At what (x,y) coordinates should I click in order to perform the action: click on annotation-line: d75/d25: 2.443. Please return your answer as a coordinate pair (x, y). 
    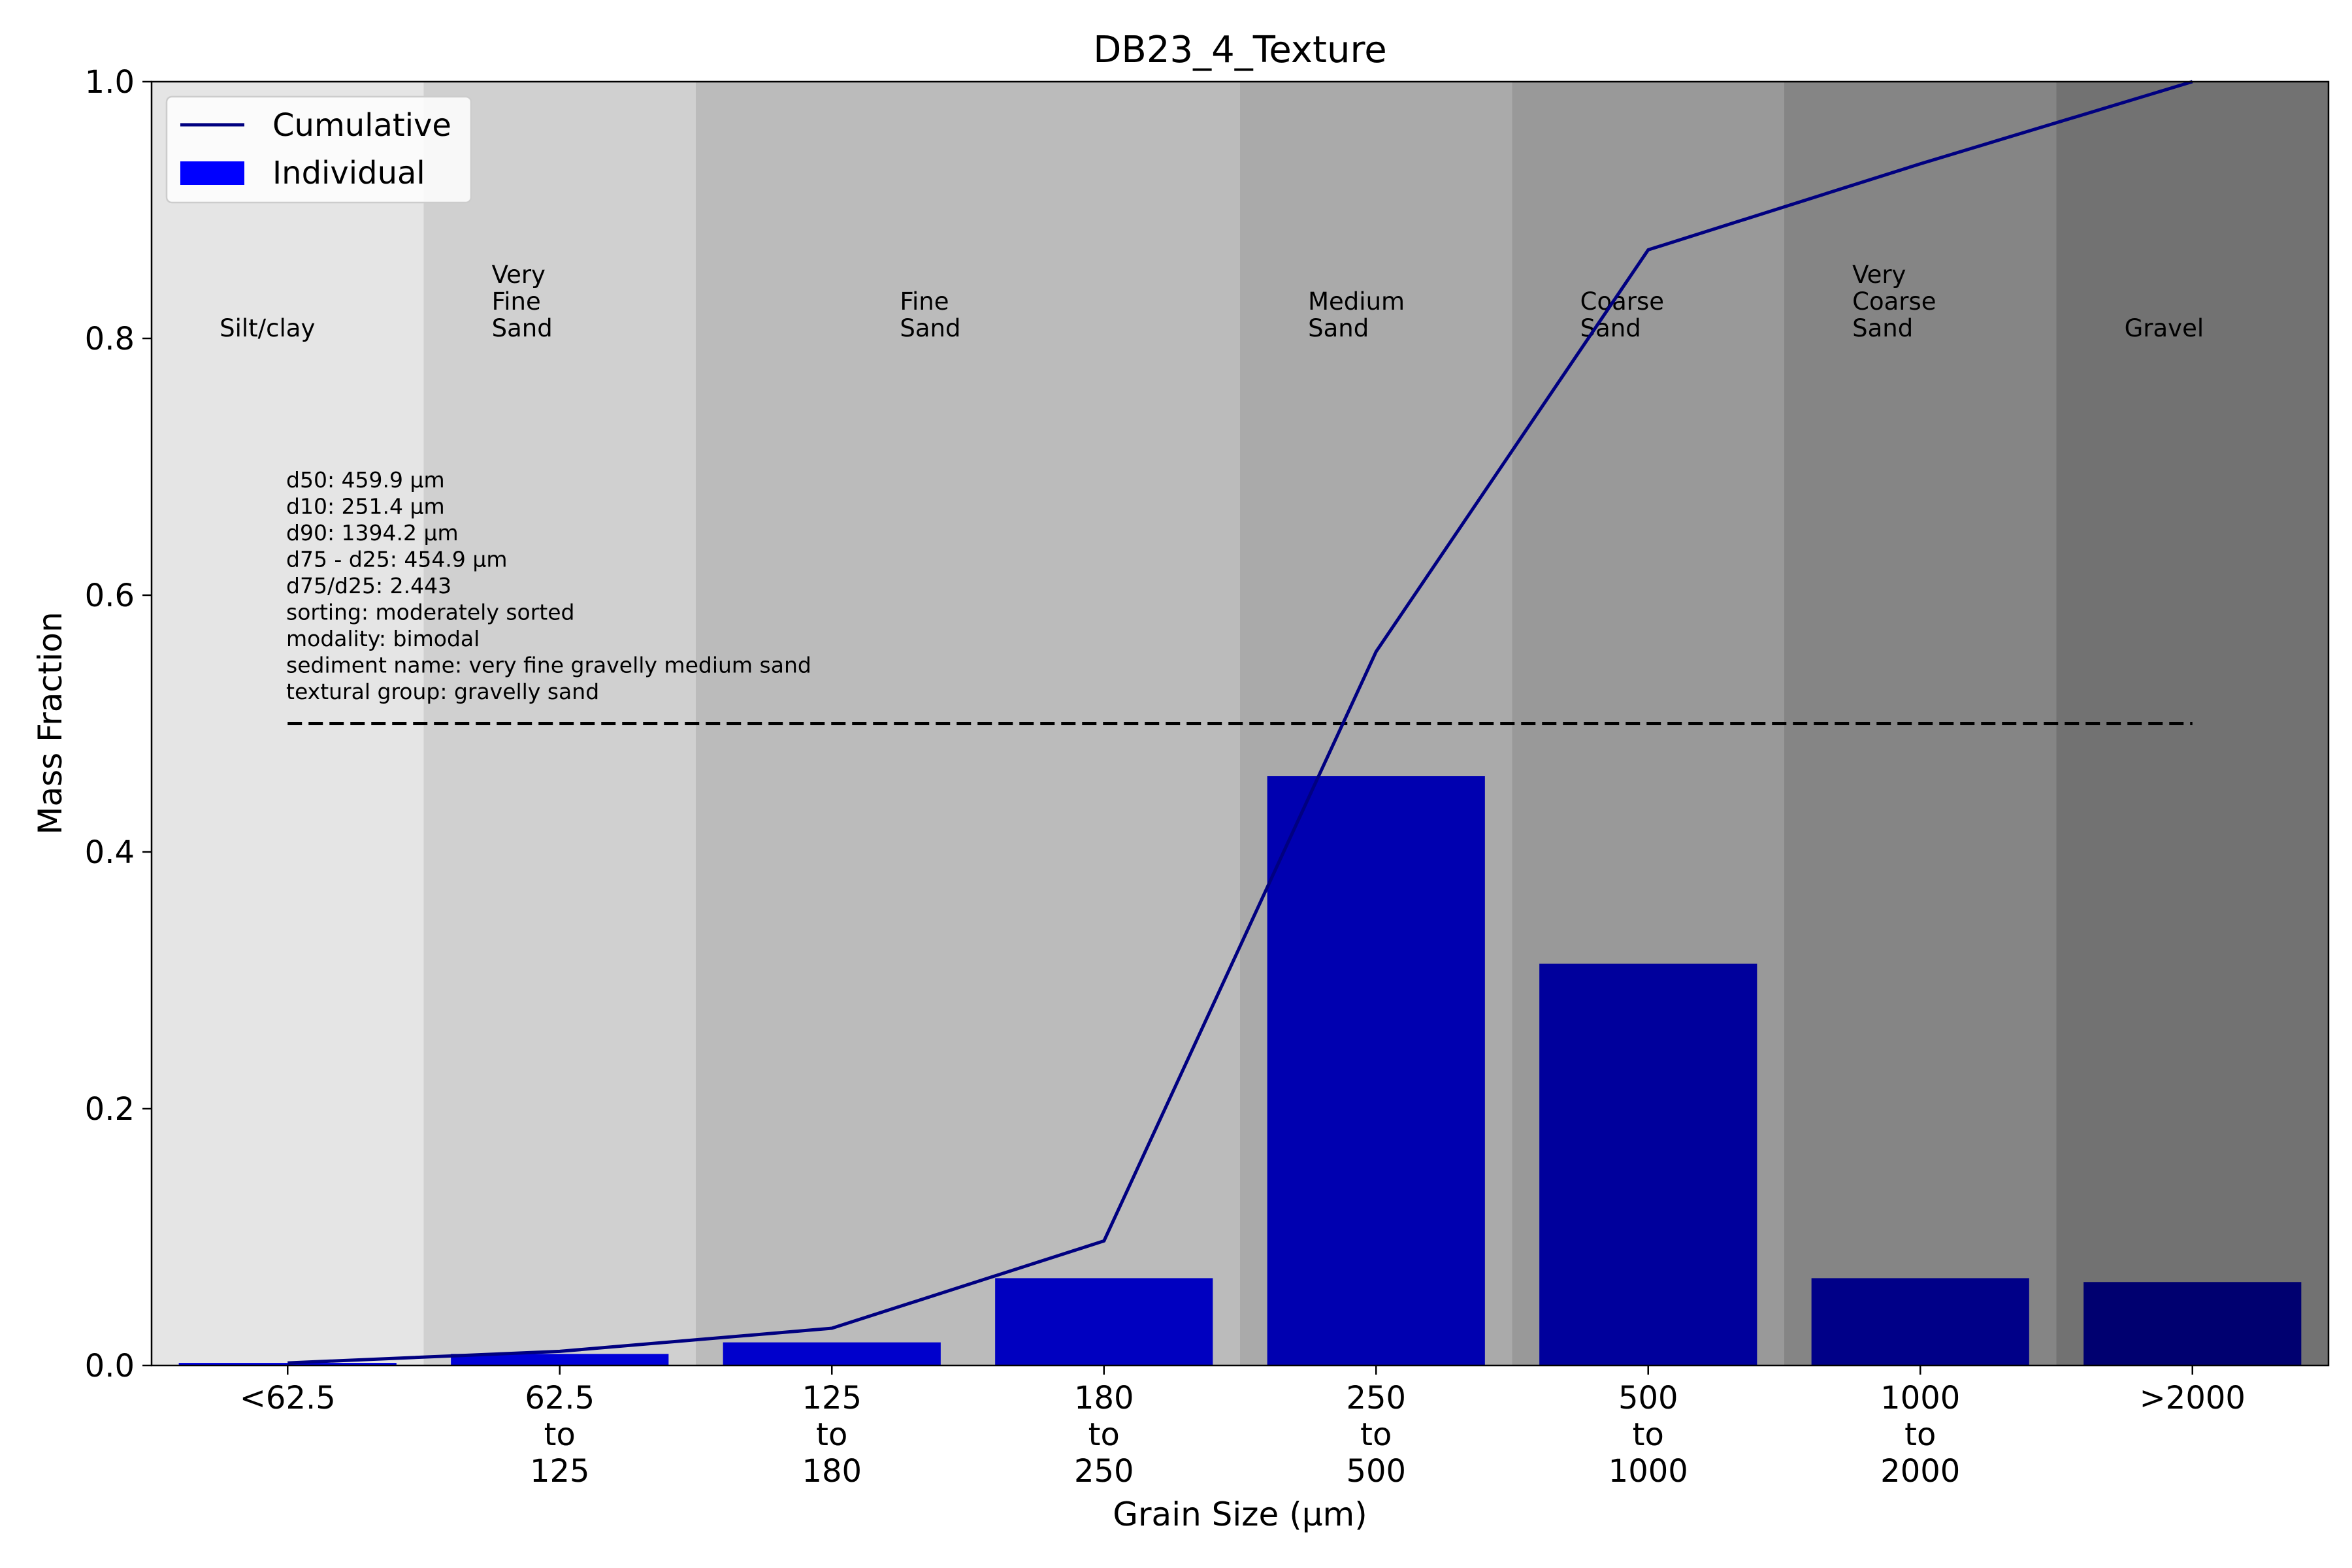
    Looking at the image, I should click on (368, 585).